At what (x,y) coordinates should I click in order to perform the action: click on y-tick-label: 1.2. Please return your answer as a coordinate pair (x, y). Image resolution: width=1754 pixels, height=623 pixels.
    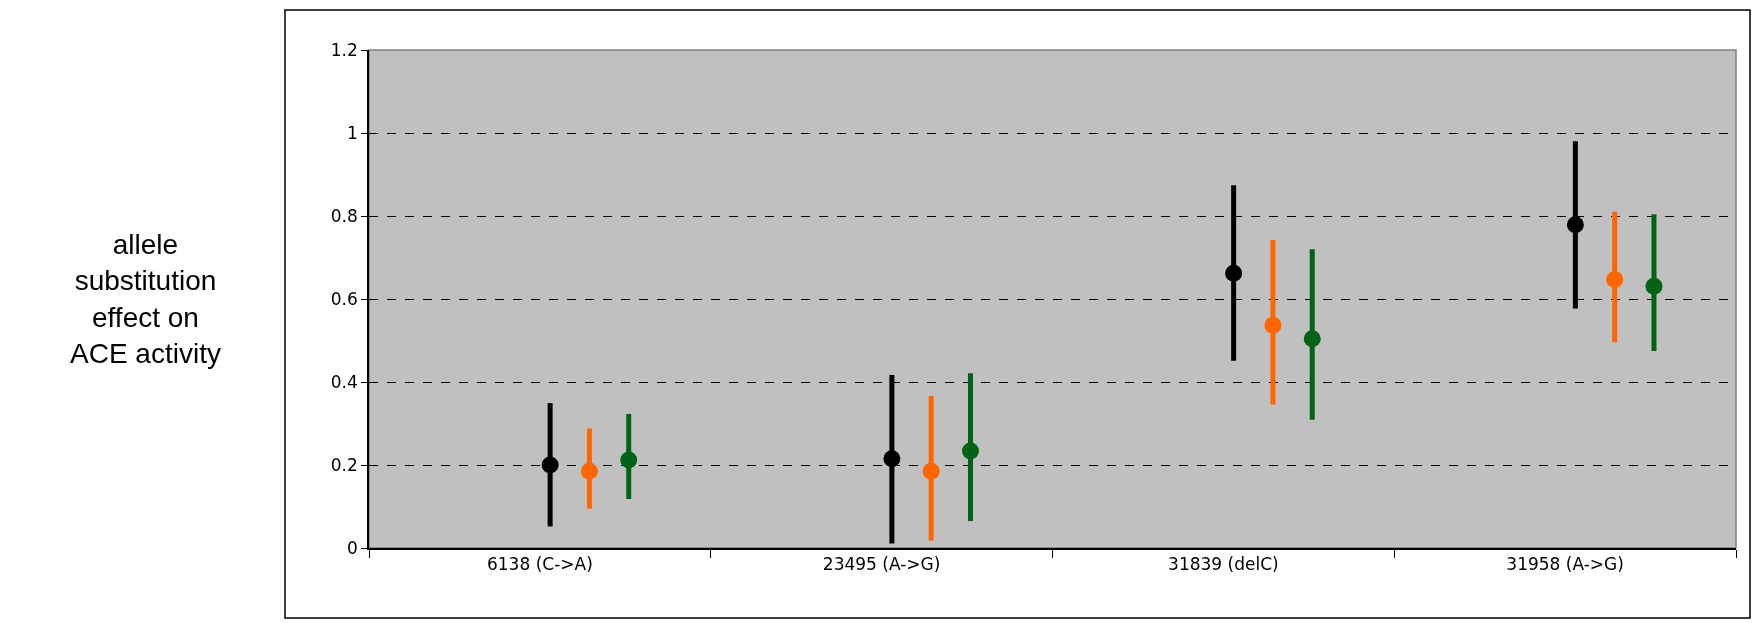
    Looking at the image, I should click on (344, 49).